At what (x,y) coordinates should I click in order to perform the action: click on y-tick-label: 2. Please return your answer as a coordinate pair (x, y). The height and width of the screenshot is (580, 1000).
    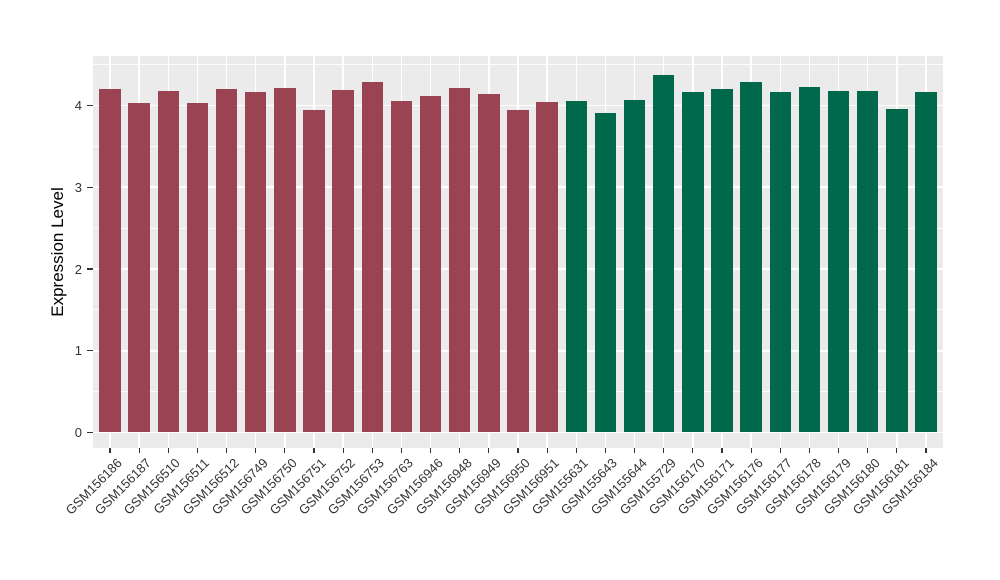
    Looking at the image, I should click on (78, 269).